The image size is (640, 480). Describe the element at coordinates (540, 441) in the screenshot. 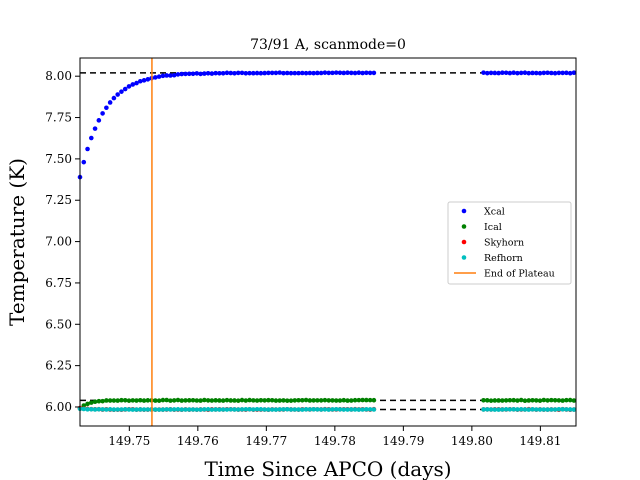

I see `x-tick-label: 149.81` at that location.